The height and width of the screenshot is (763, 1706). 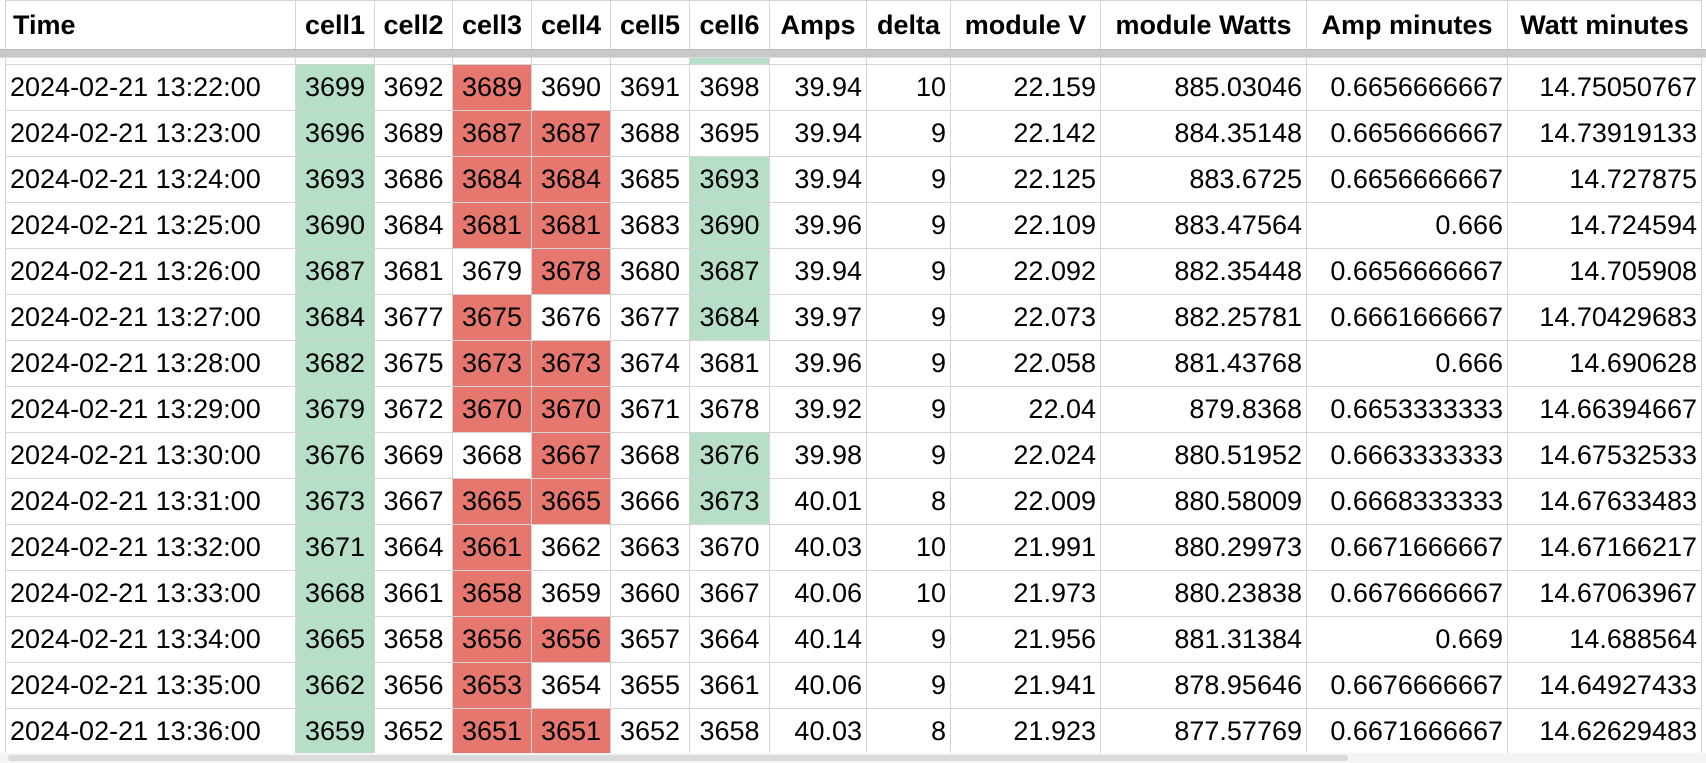 What do you see at coordinates (818, 409) in the screenshot?
I see `cell-amps: 39.92` at bounding box center [818, 409].